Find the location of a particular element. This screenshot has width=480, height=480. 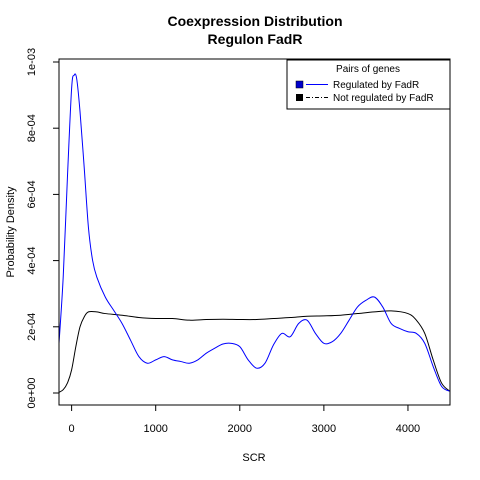

y-tick-label: 2e-04 is located at coordinates (32, 327).